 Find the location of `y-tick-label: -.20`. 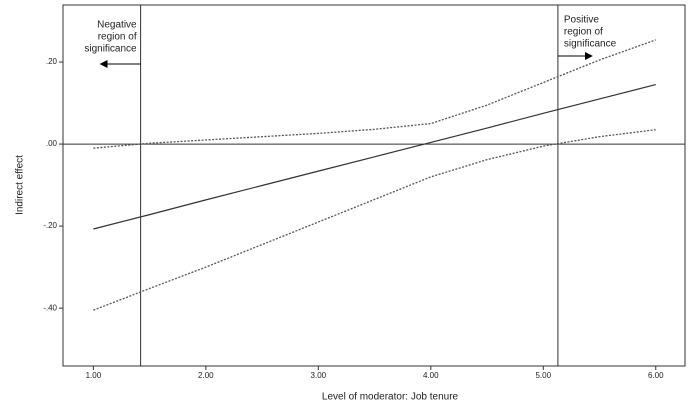

y-tick-label: -.20 is located at coordinates (50, 225).